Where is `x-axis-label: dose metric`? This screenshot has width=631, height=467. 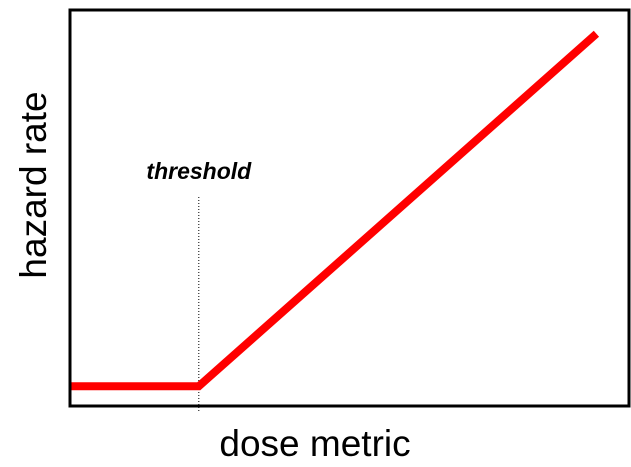 x-axis-label: dose metric is located at coordinates (314, 443).